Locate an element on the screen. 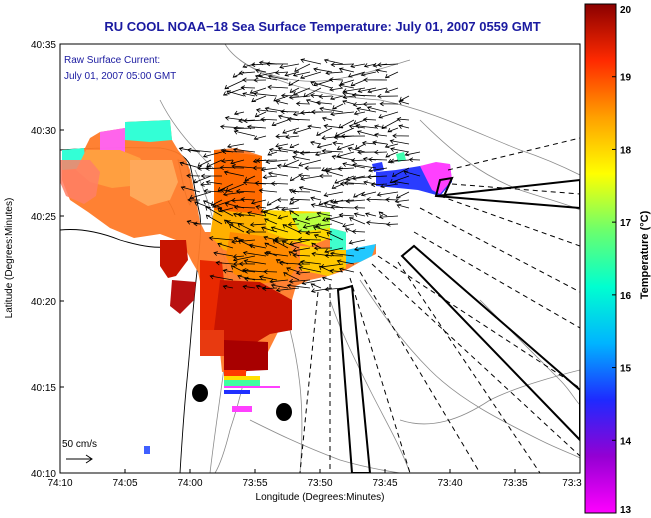 The image size is (651, 518). y-tick: 40:15 is located at coordinates (43, 388).